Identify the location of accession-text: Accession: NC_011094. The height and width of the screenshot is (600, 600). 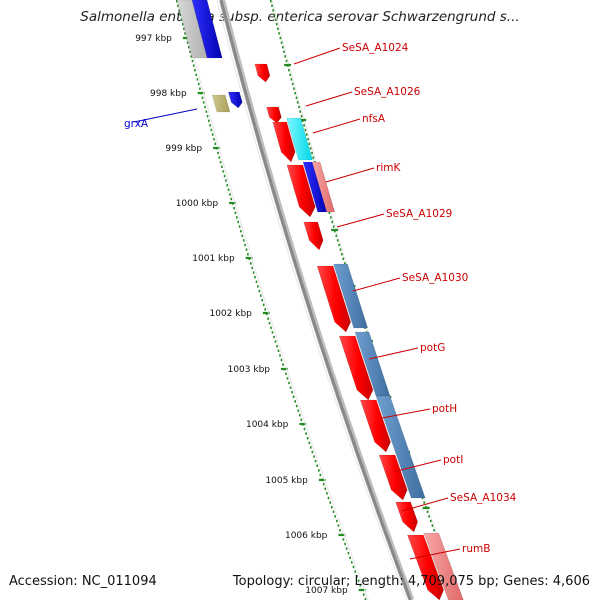
(83, 581).